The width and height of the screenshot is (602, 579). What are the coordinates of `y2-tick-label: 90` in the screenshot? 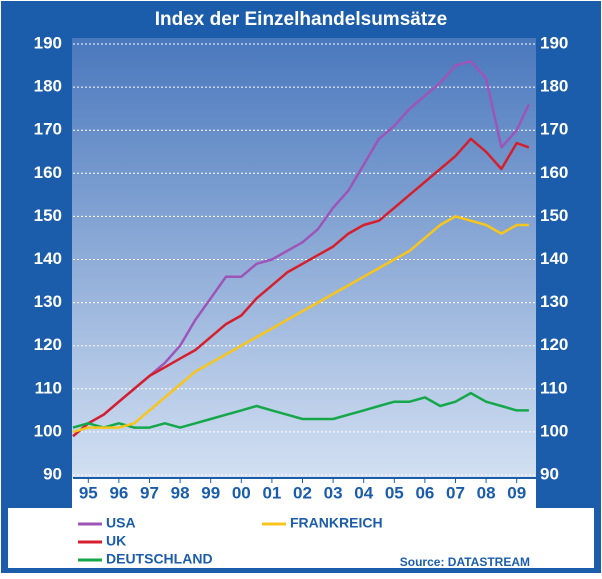 It's located at (549, 473).